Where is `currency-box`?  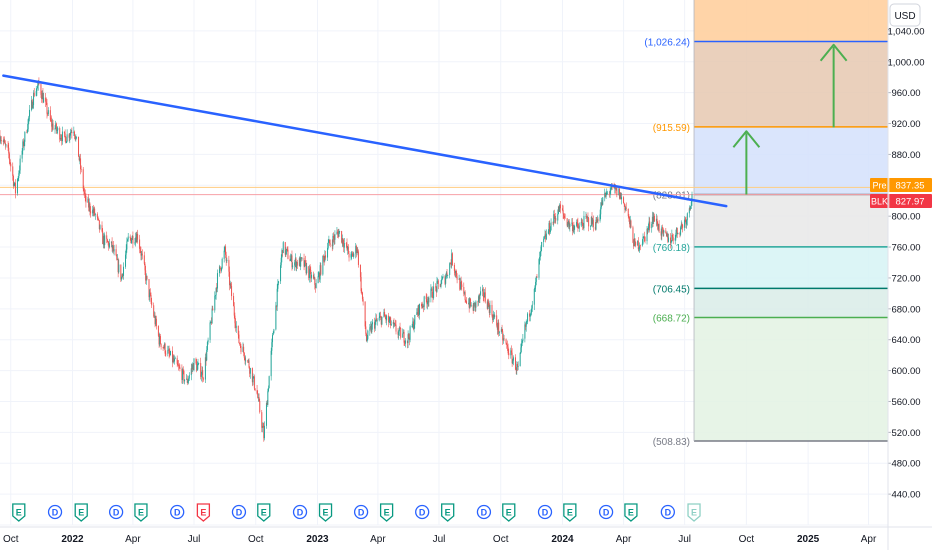
currency-box is located at coordinates (905, 15).